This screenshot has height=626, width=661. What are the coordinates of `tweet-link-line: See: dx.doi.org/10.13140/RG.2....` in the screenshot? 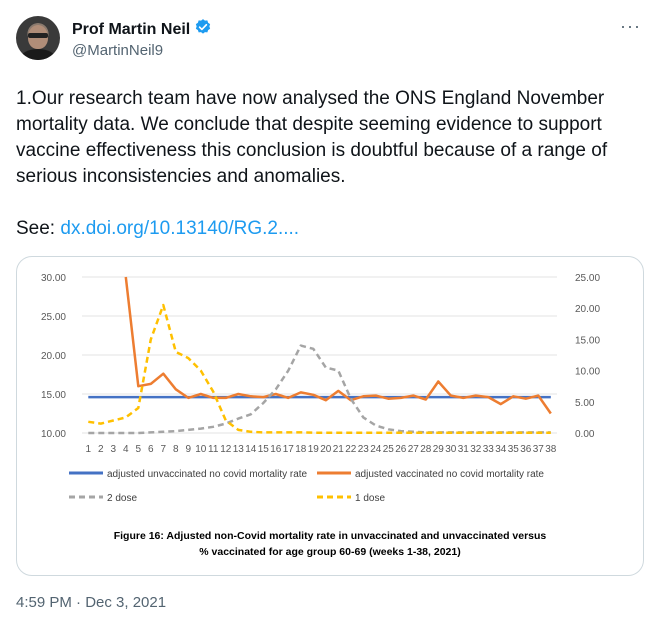 It's located at (157, 229).